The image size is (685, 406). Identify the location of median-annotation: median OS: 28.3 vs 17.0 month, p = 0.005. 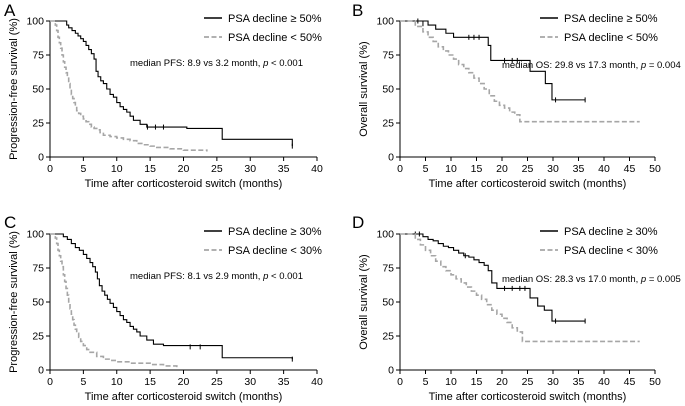
(591, 279).